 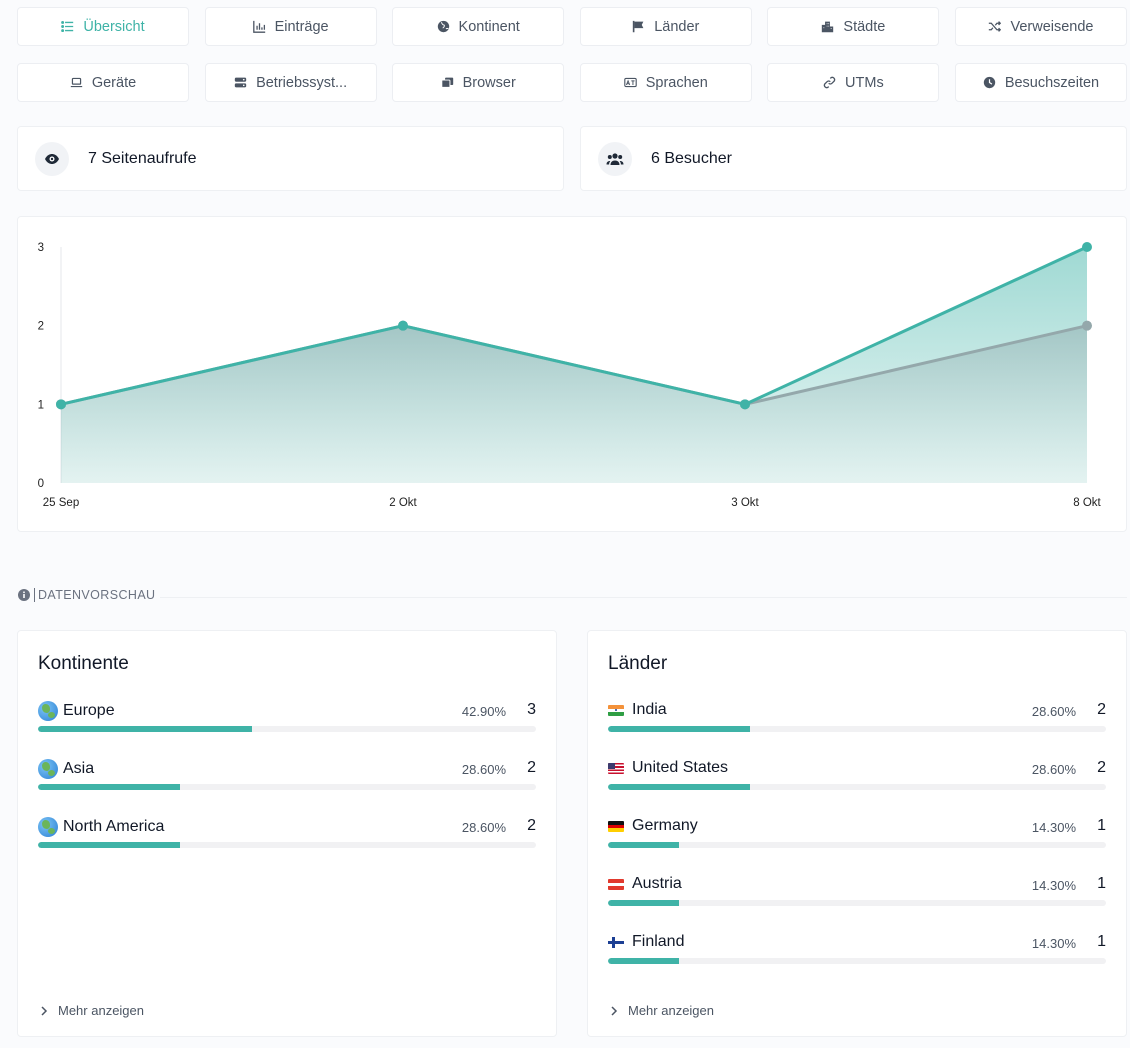 I want to click on item-label: Europe, so click(x=89, y=710).